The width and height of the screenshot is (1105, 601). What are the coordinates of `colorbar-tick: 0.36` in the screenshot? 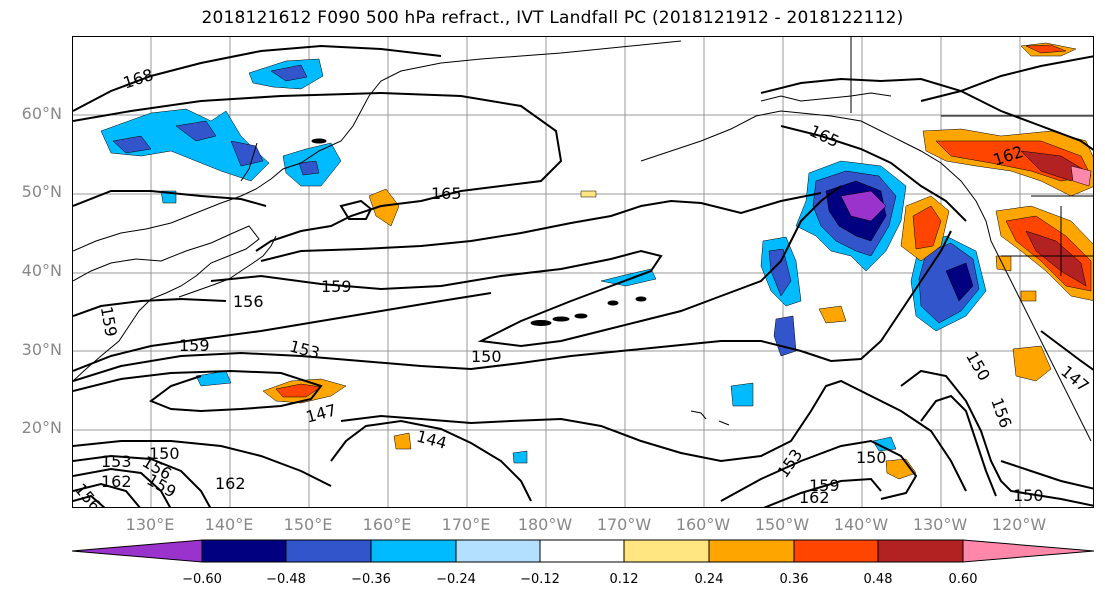 It's located at (794, 579).